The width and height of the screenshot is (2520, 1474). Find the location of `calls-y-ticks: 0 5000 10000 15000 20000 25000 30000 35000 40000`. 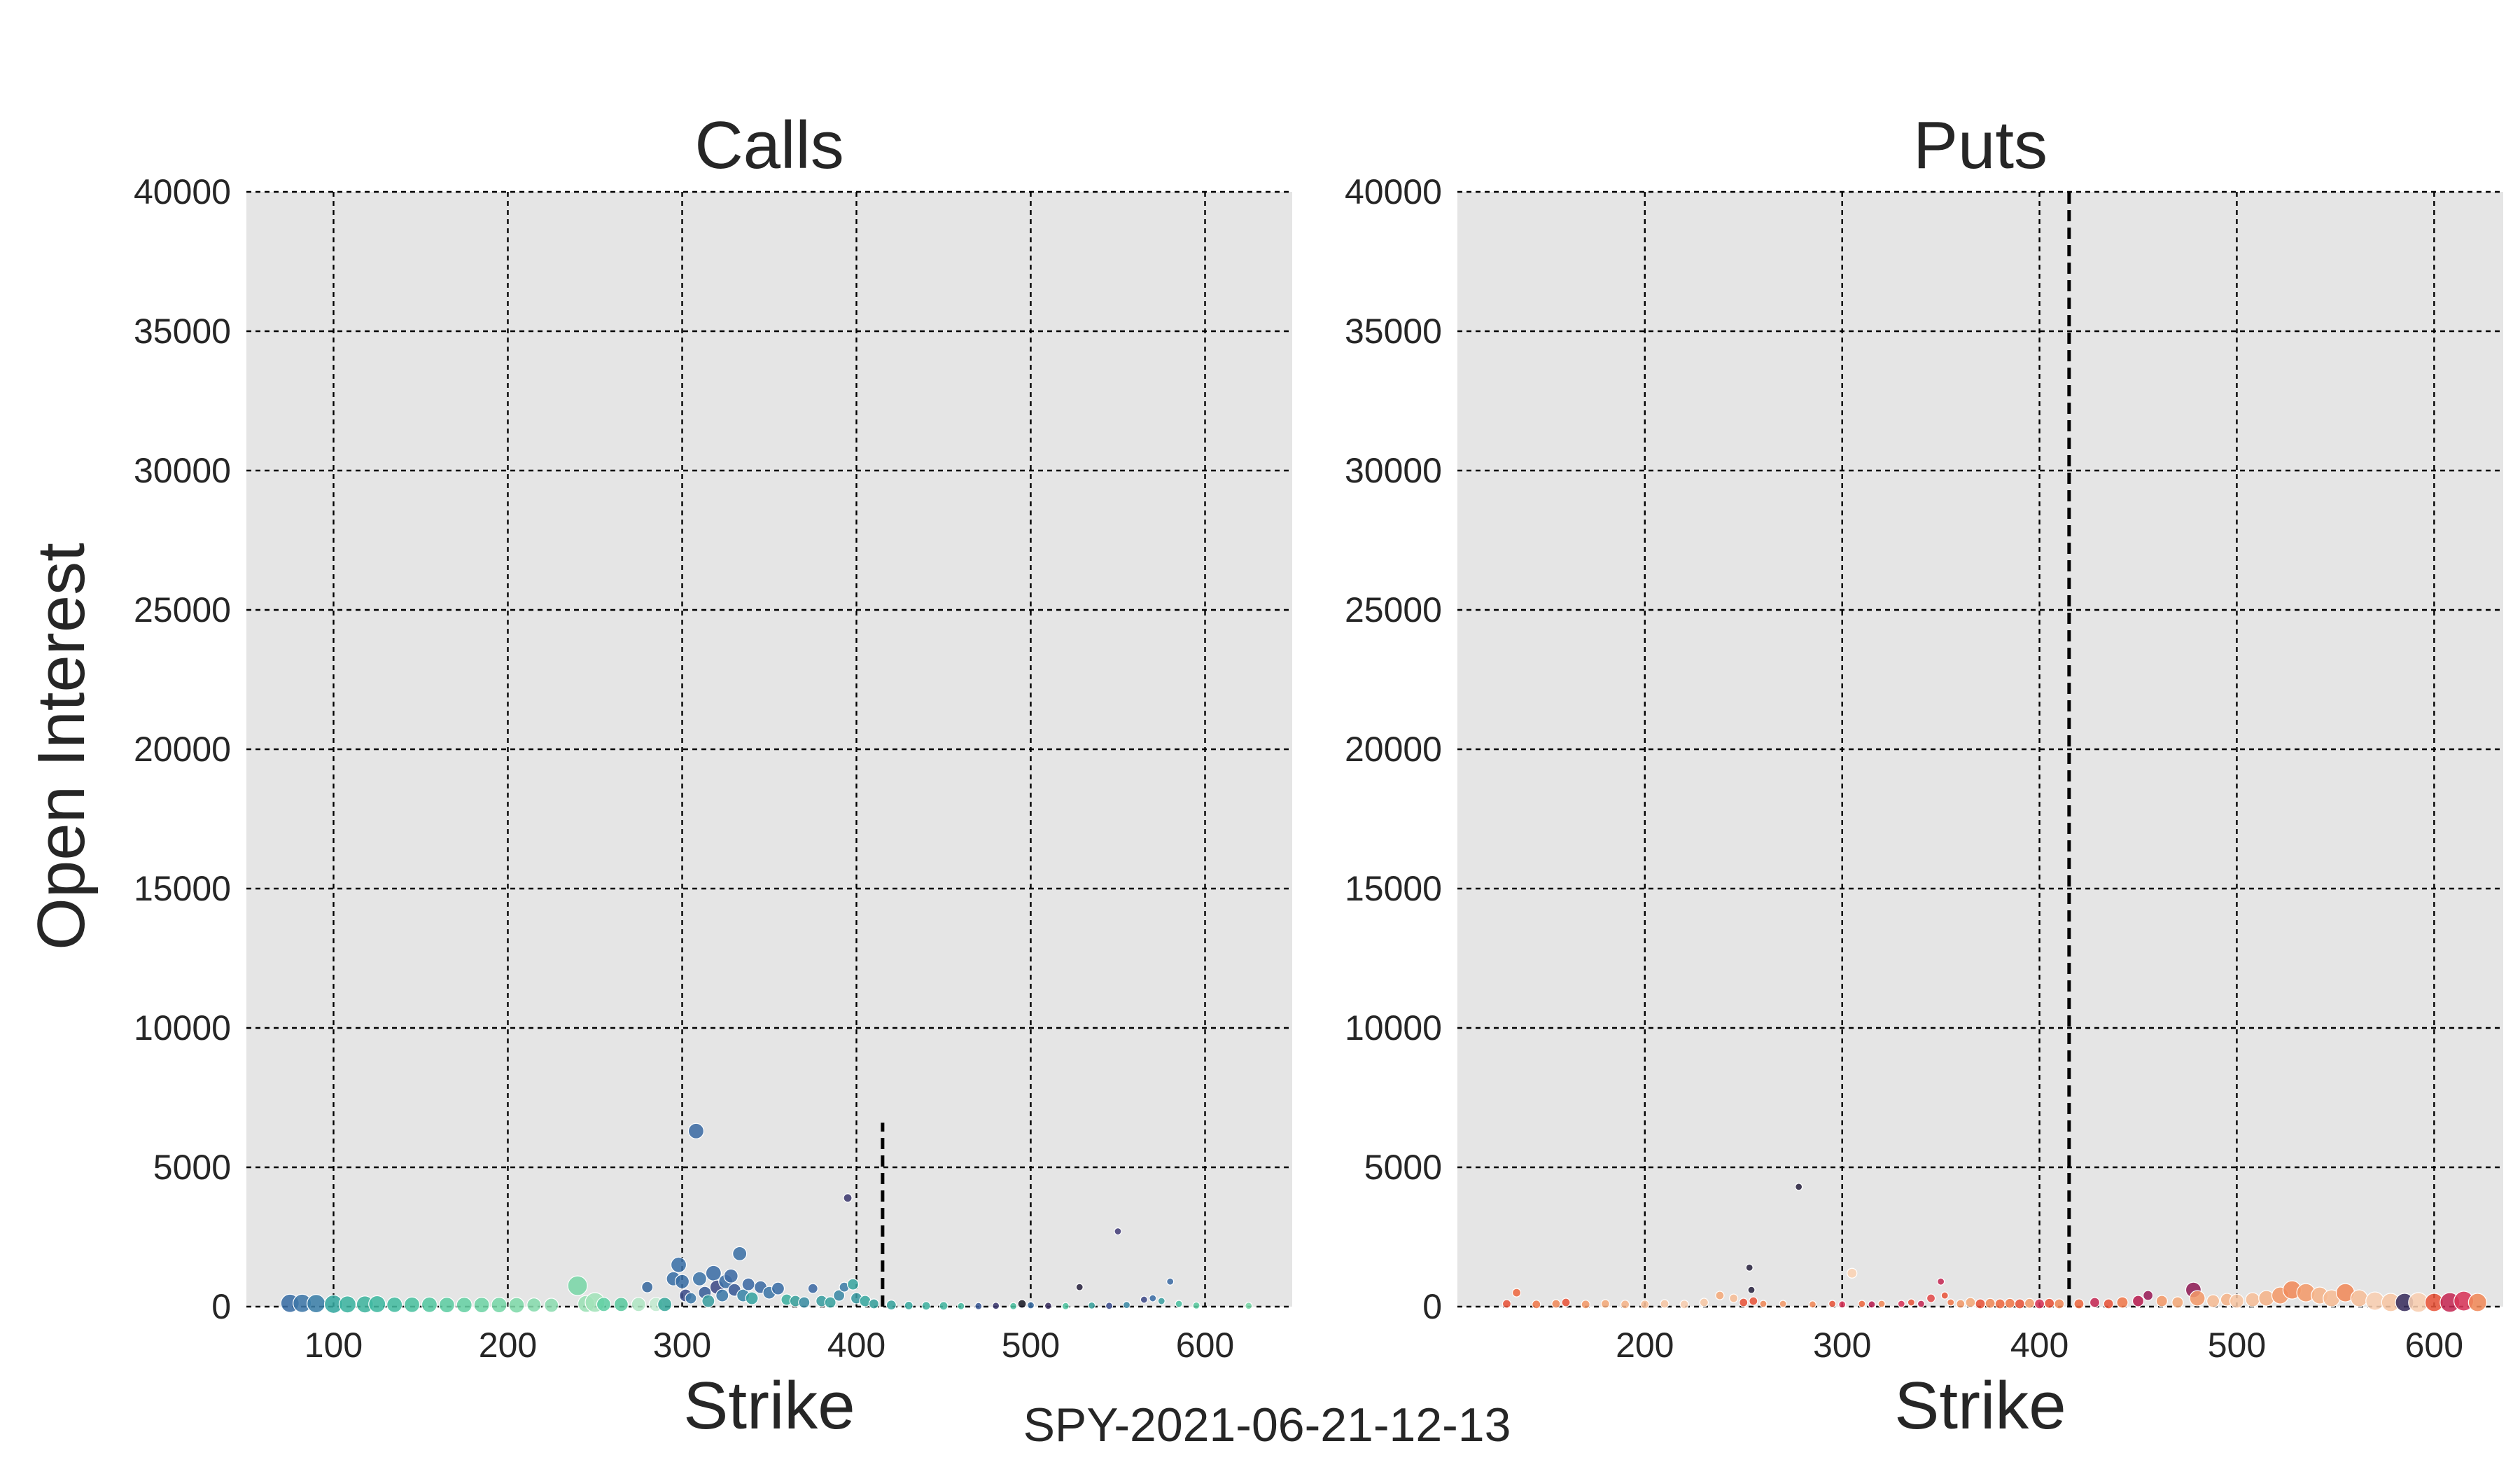

calls-y-ticks: 0 5000 10000 15000 20000 25000 30000 35000 40000 is located at coordinates (182, 749).